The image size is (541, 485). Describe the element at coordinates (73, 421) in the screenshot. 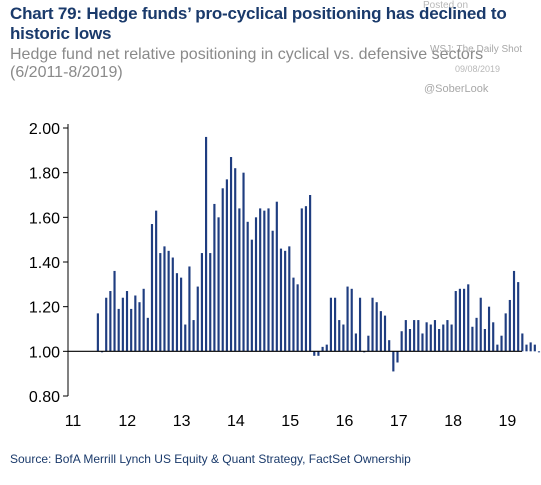

I see `x-tick-label: 11` at that location.